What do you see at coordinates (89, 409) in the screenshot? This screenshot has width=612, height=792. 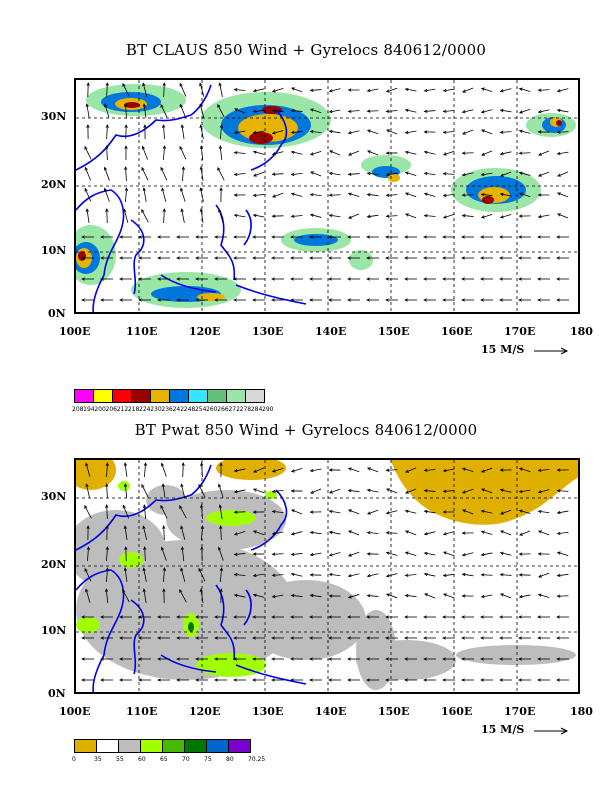 I see `colorbar-tick-label: 194` at bounding box center [89, 409].